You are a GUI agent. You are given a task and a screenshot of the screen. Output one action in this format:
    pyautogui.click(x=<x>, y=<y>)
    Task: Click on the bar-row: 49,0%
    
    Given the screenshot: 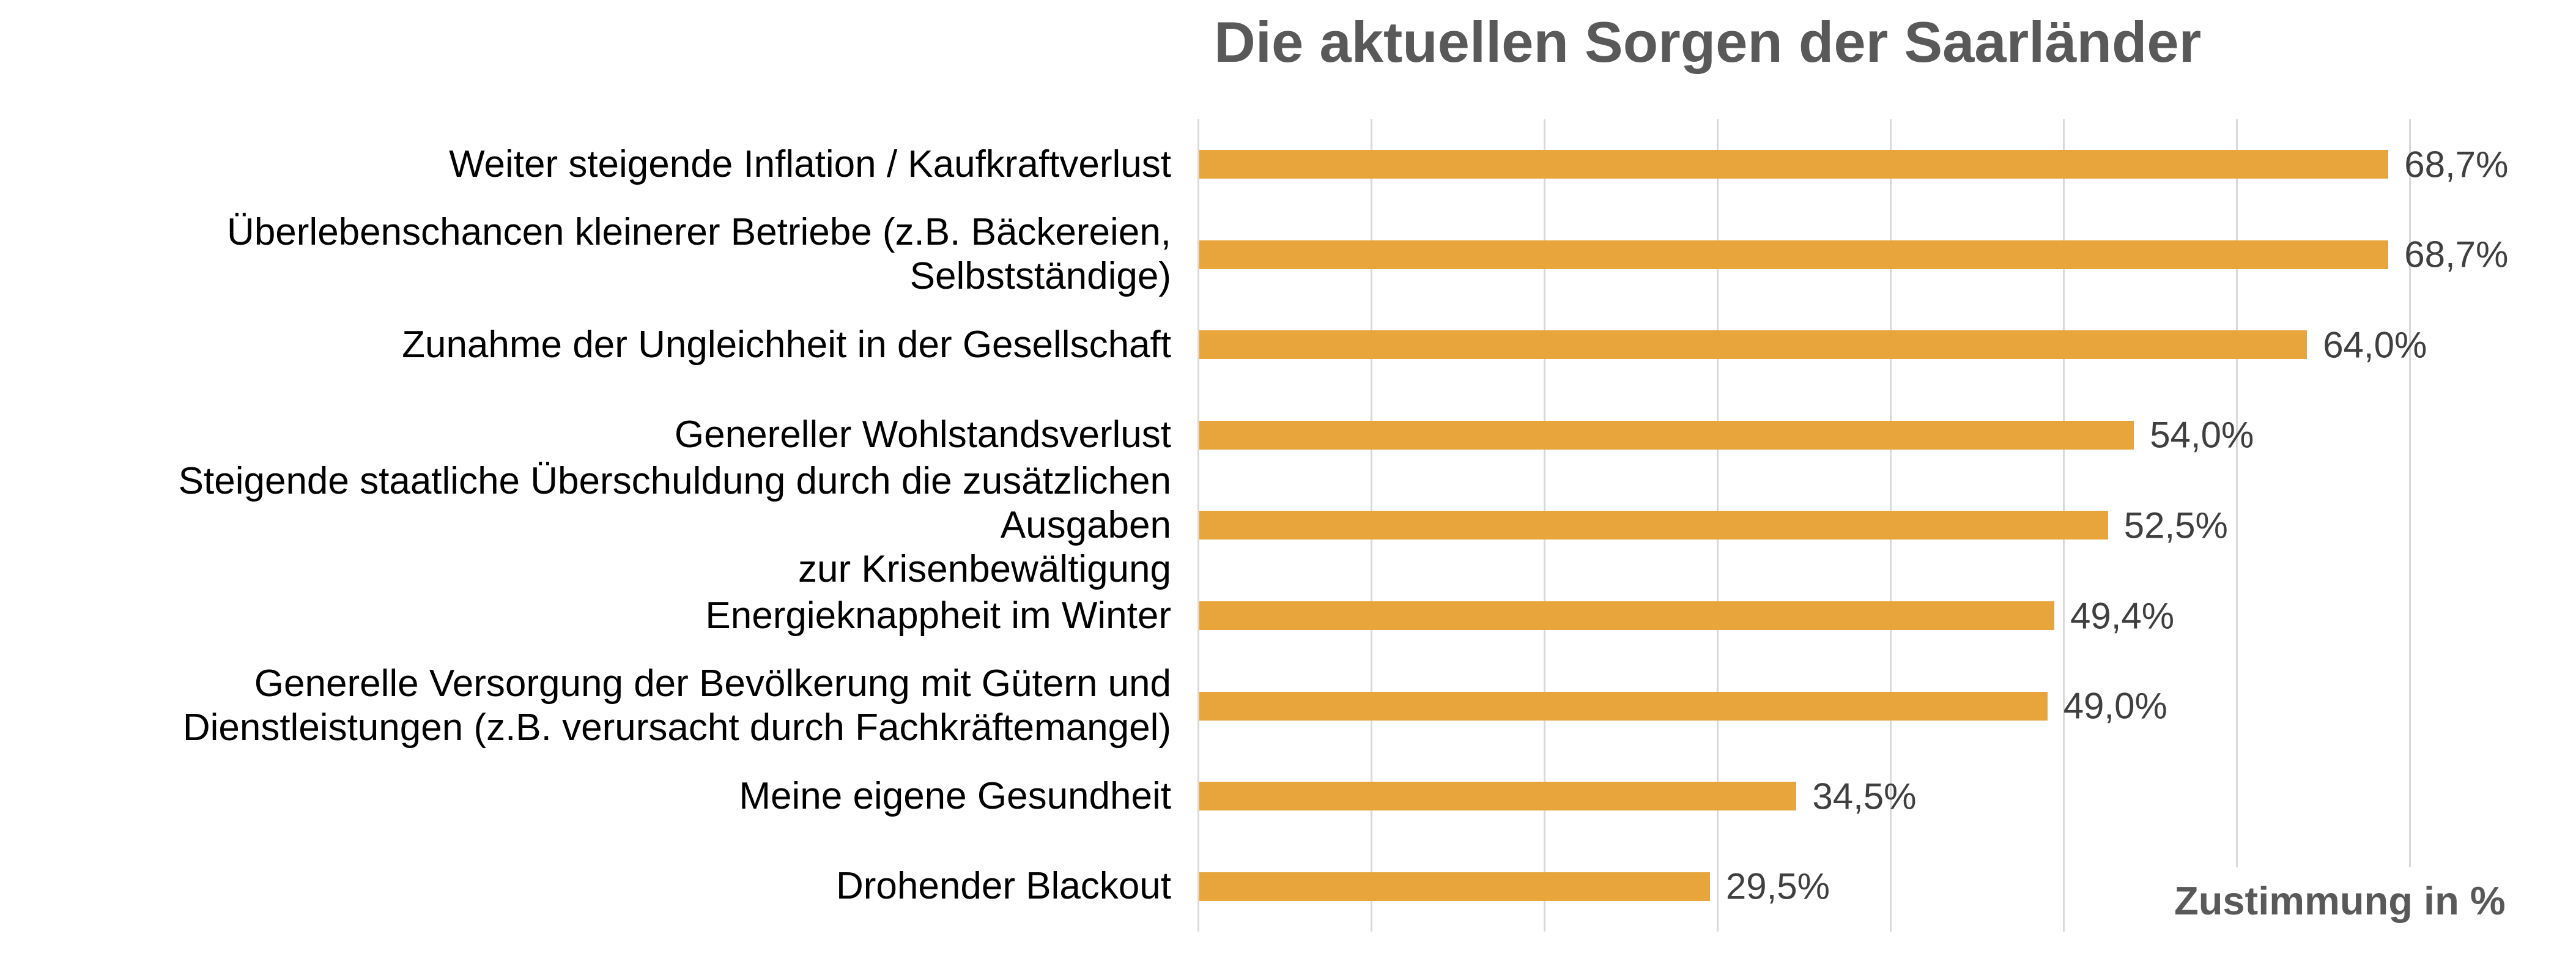 What is the action you would take?
    pyautogui.click(x=1886, y=706)
    